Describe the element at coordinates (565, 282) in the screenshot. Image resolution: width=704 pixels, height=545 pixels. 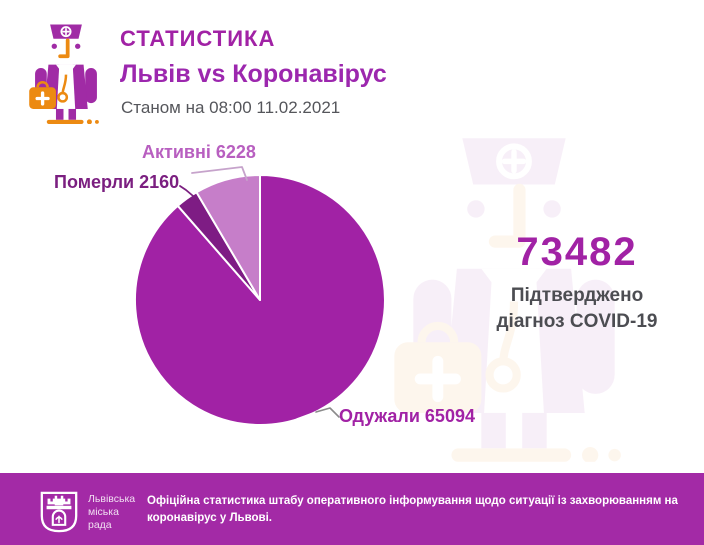
I see `confirmed-total-block: 73482 Підтверджено діагноз COVID-19` at that location.